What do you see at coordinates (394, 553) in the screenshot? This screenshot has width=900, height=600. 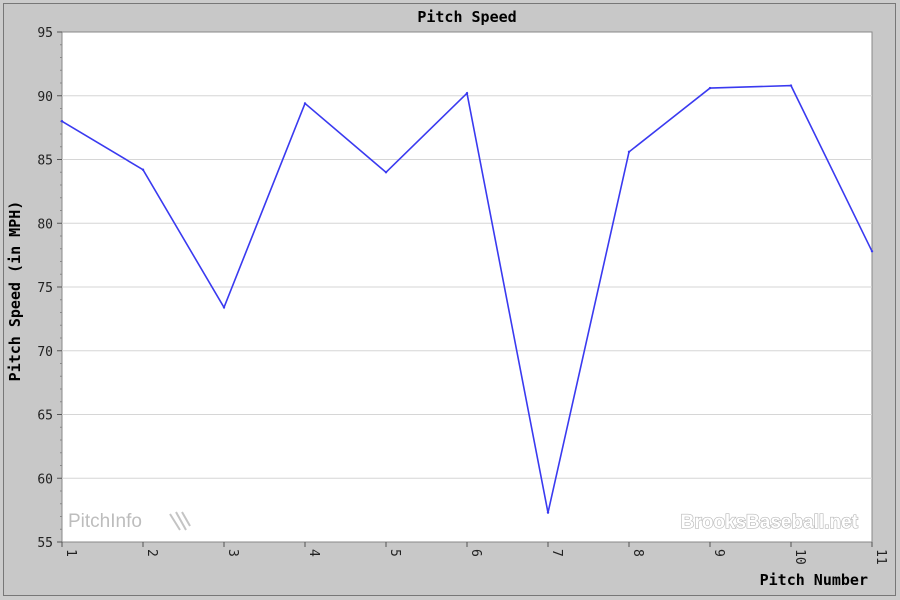 I see `x-tick-label-5: 5` at bounding box center [394, 553].